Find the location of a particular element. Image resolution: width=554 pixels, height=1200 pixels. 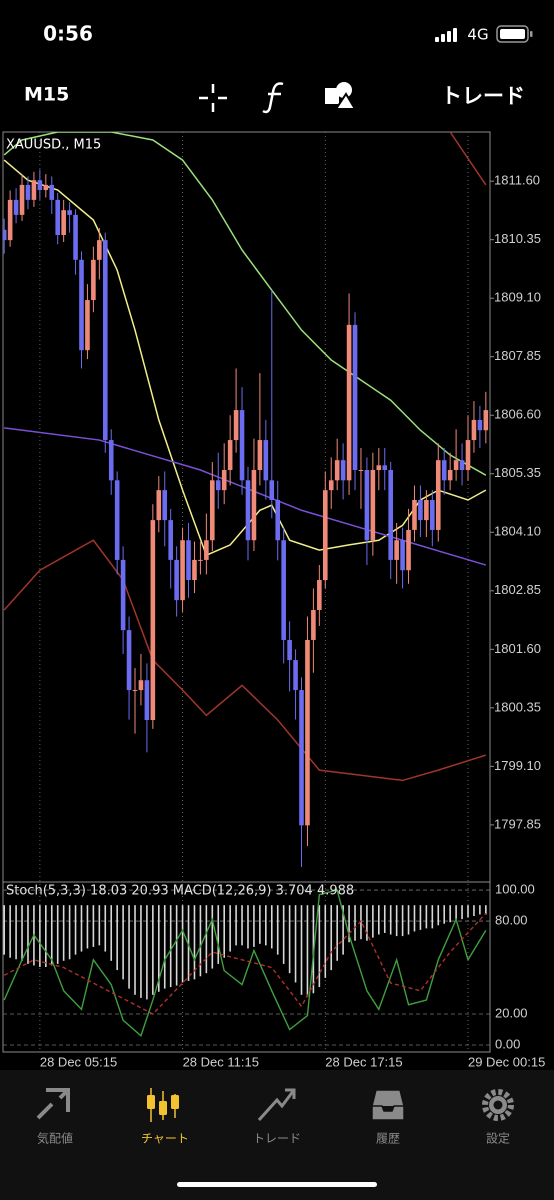

y-tick-label: 1800.35 is located at coordinates (517, 706).